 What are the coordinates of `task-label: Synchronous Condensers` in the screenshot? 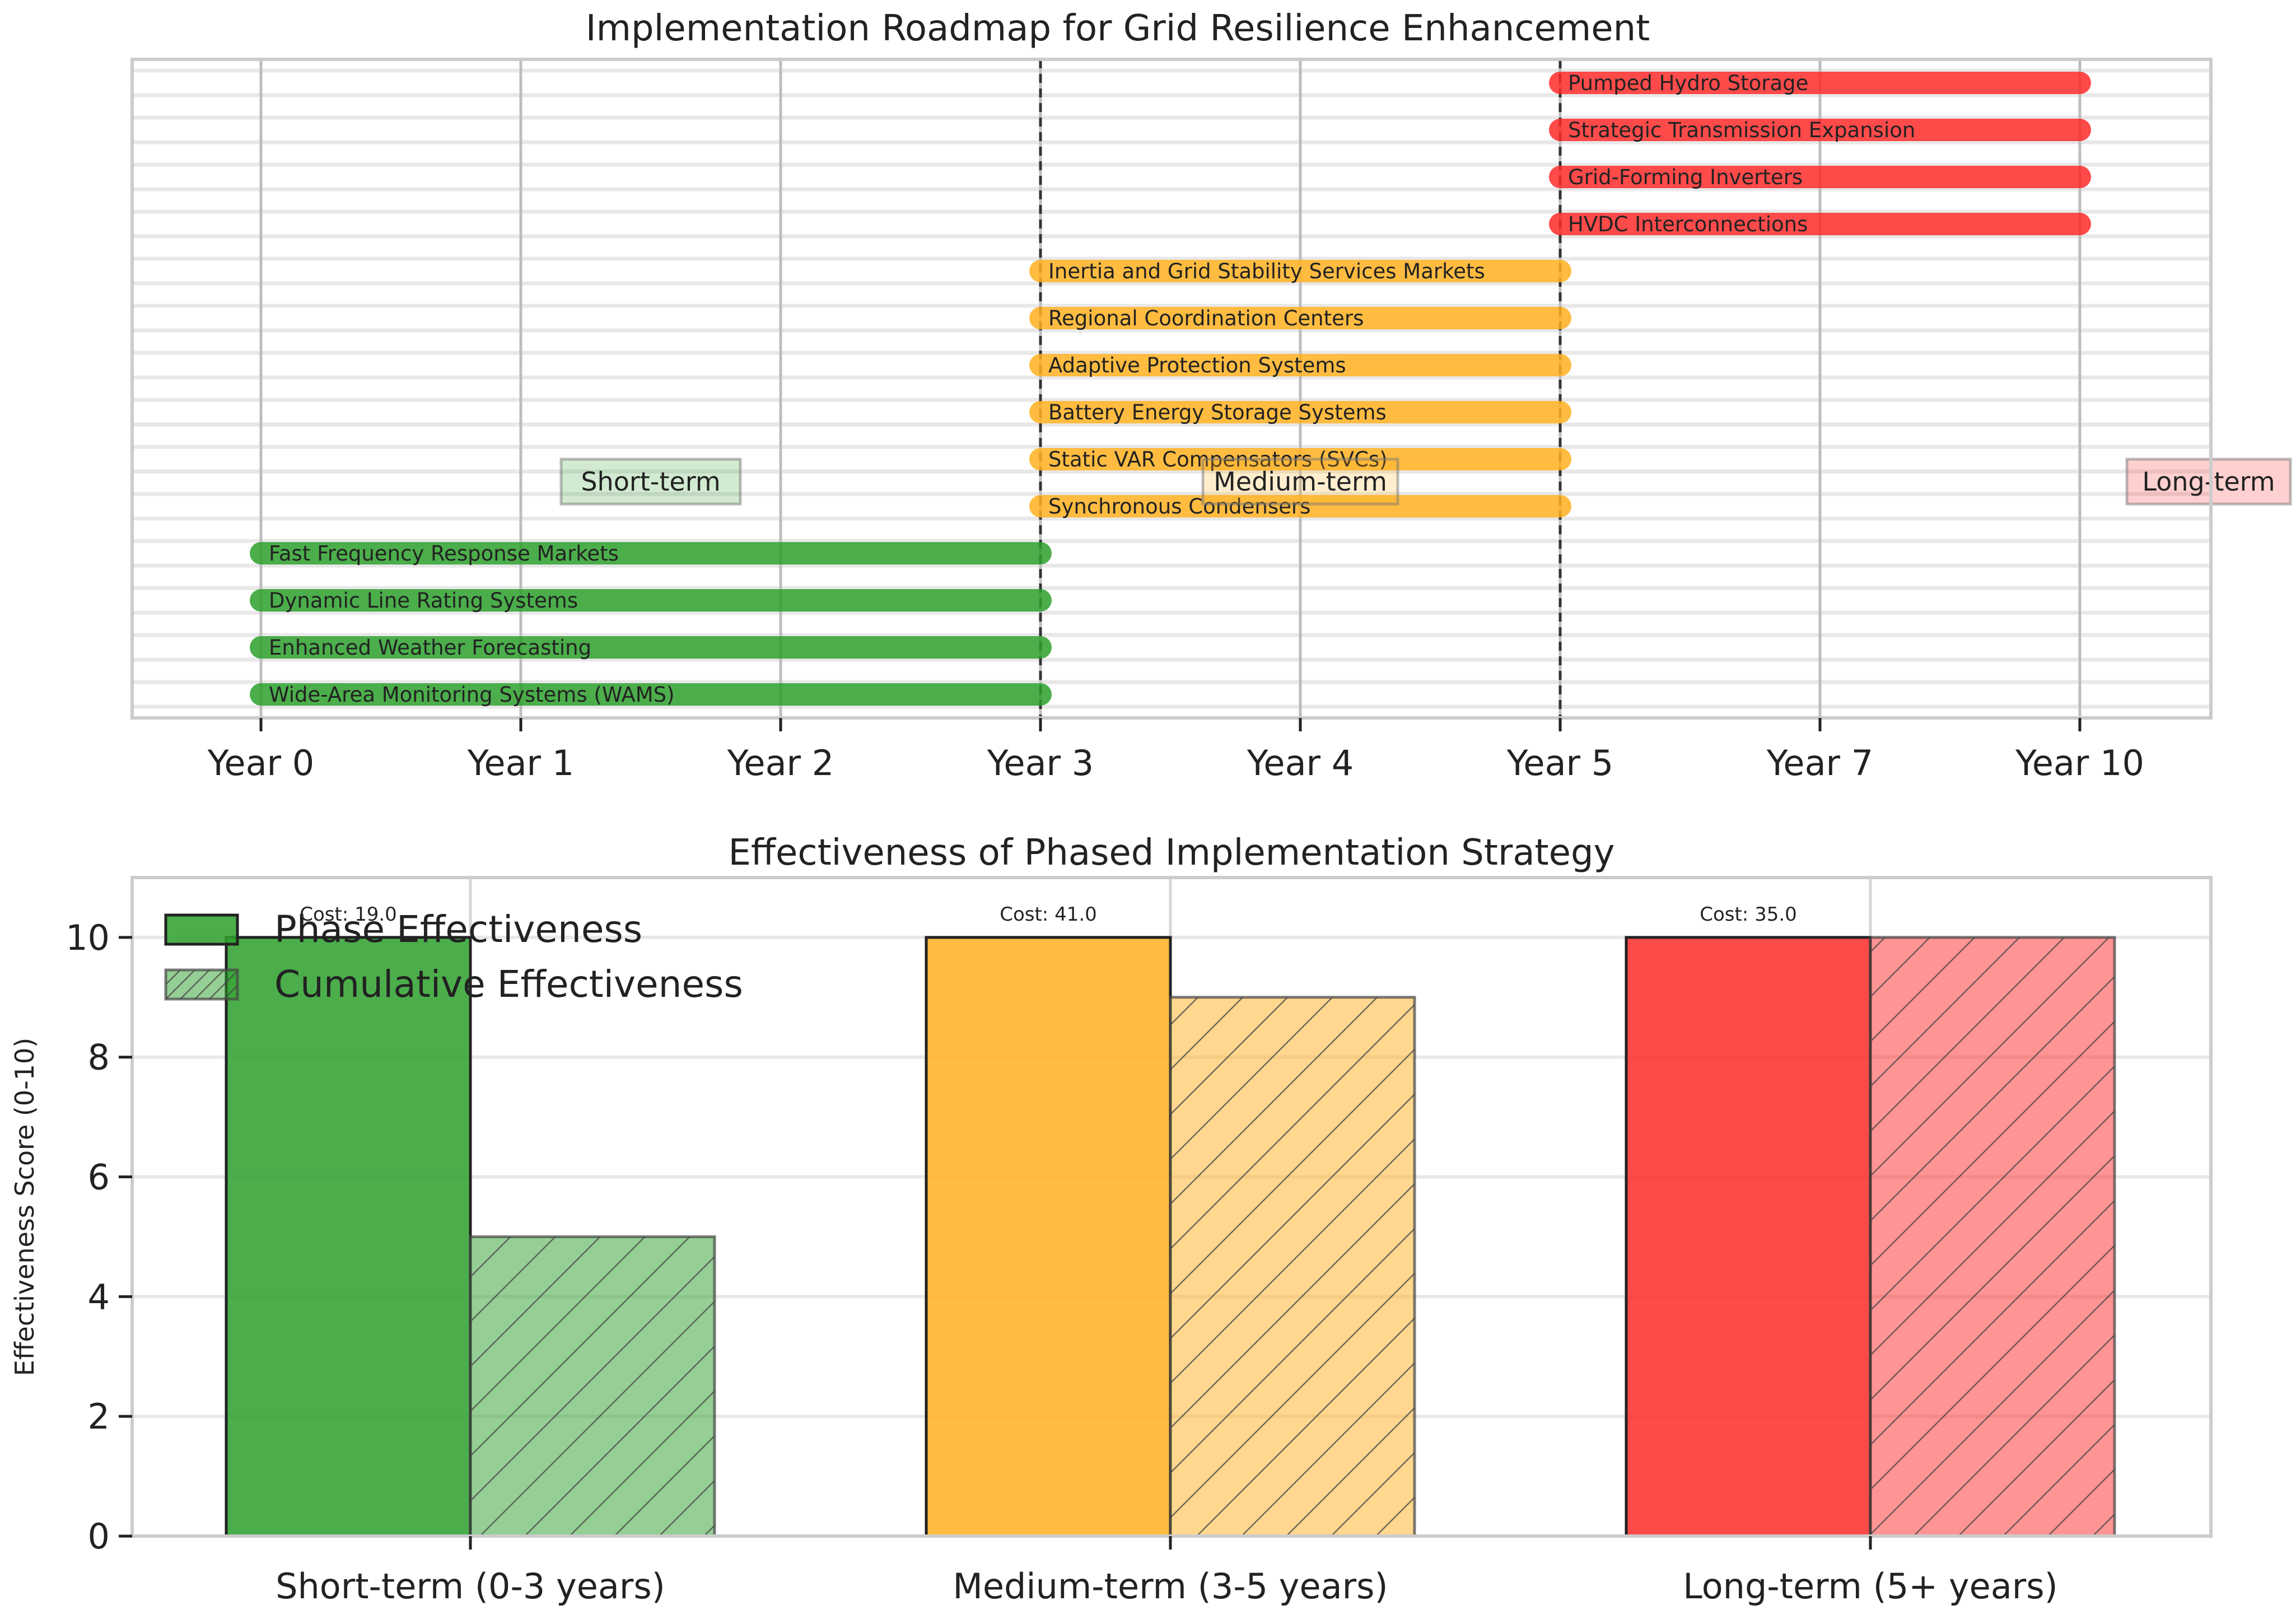 It's located at (1179, 507).